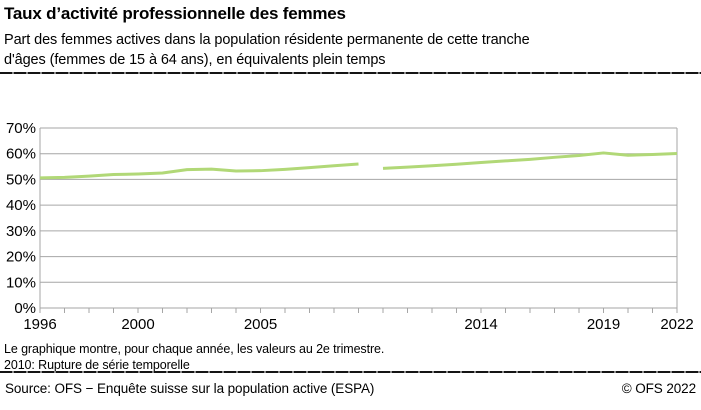 This screenshot has height=410, width=701. Describe the element at coordinates (39, 324) in the screenshot. I see `x-axis-label: 1996` at that location.